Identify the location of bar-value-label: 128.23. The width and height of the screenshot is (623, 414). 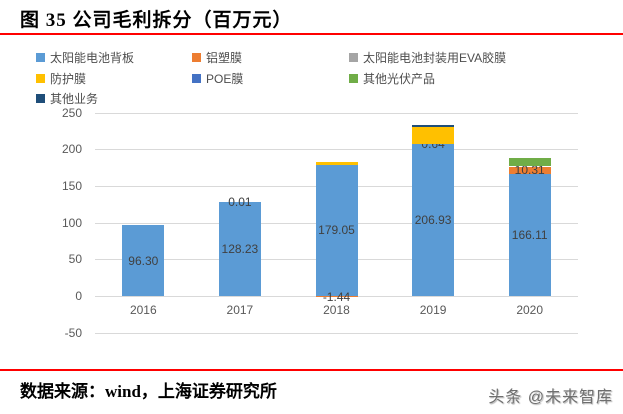
(240, 248).